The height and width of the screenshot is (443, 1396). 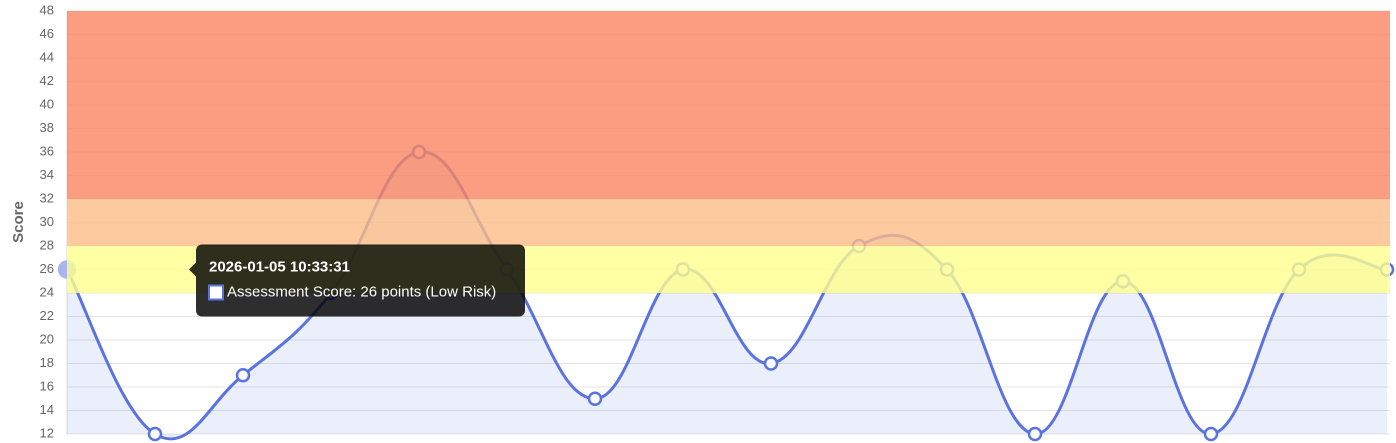 I want to click on y-tick-label: 32, so click(x=47, y=197).